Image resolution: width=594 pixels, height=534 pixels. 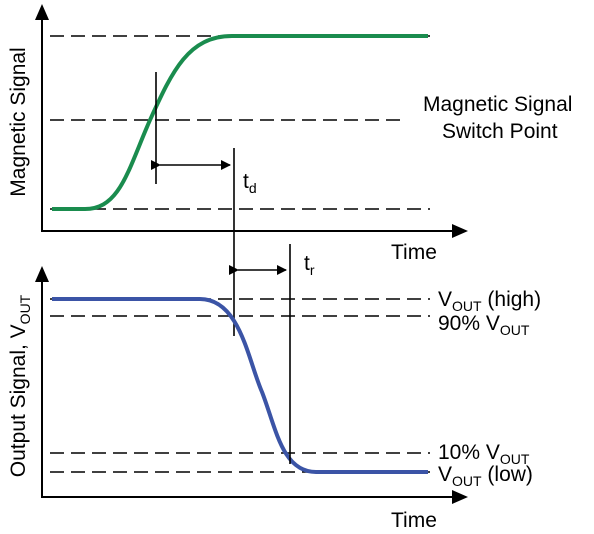 I want to click on ninety-percent-label: 90% VOUT, so click(x=484, y=325).